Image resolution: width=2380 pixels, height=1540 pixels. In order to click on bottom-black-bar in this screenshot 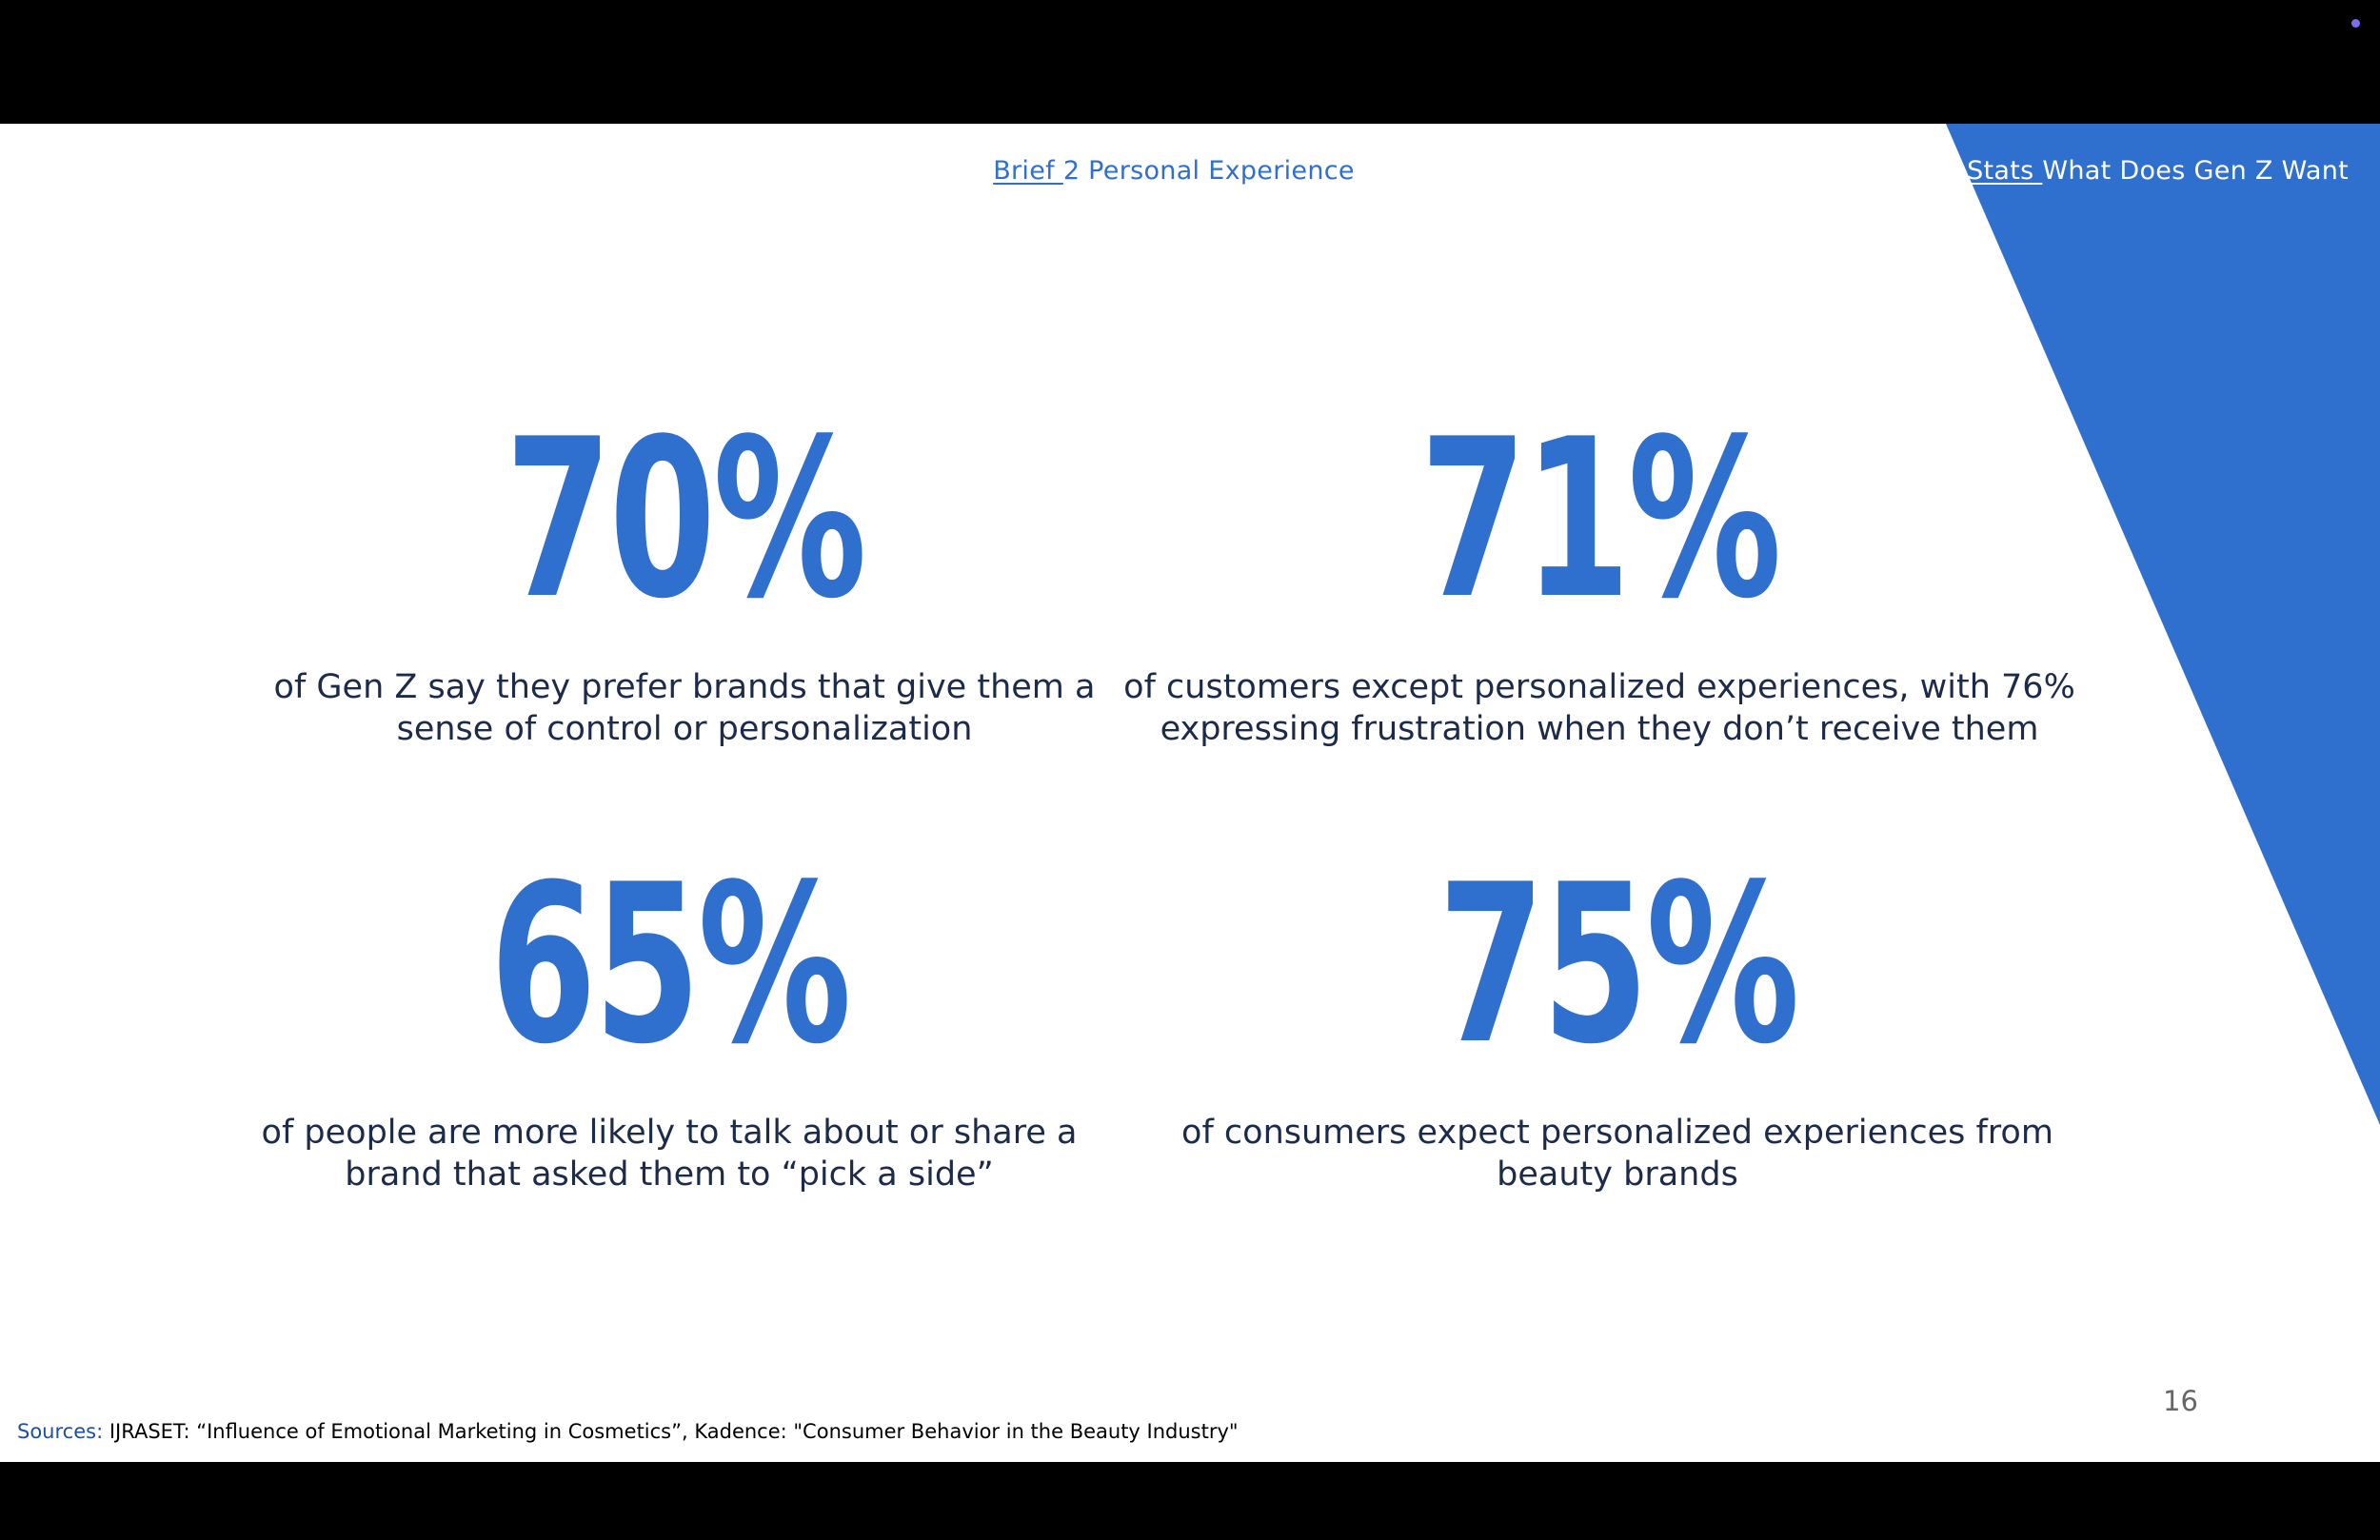, I will do `click(1190, 1501)`.